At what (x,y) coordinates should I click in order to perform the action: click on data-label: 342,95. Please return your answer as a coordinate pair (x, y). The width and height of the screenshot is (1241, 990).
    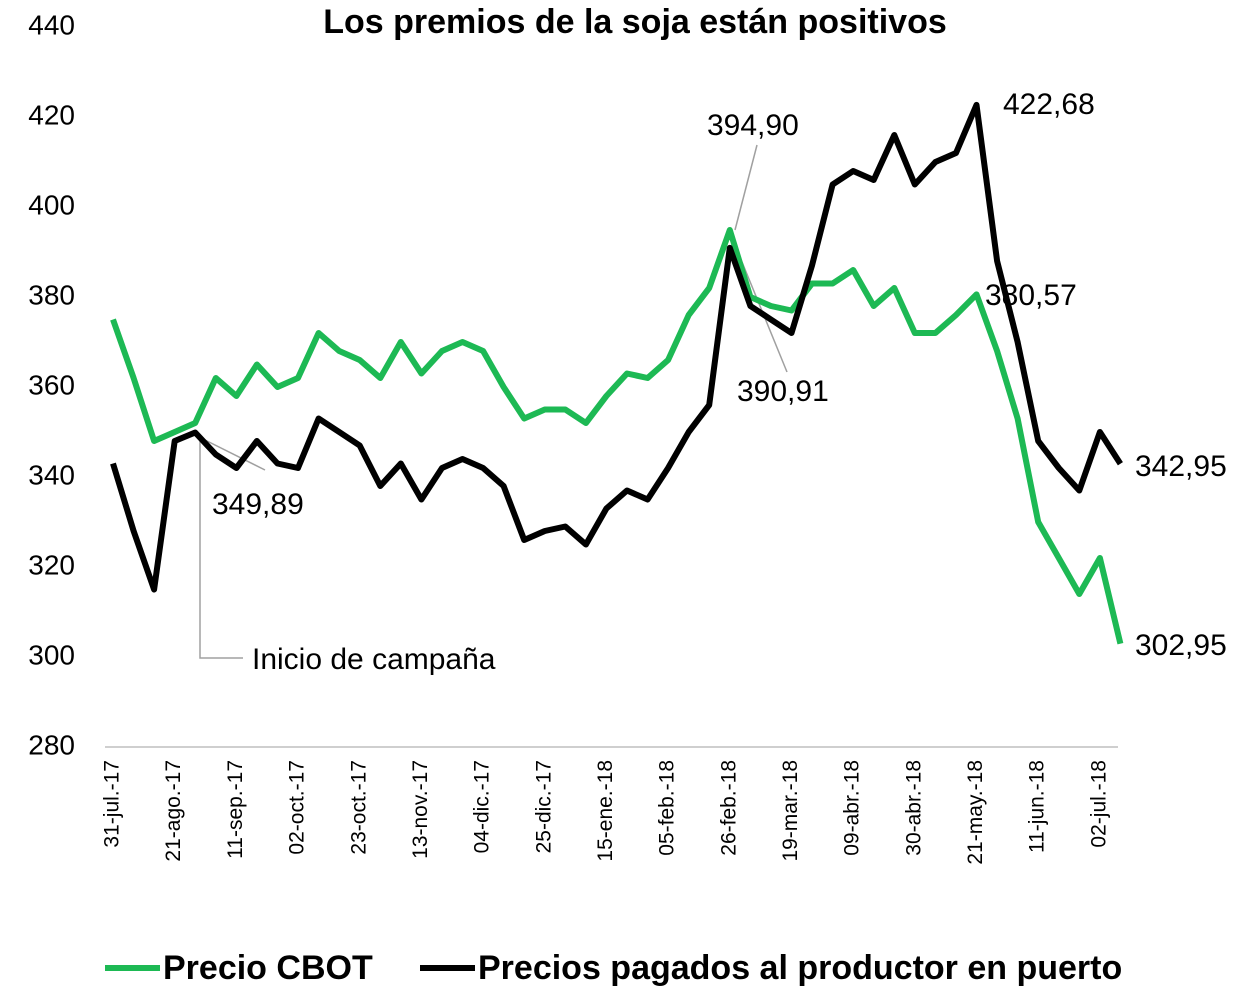
    Looking at the image, I should click on (1181, 466).